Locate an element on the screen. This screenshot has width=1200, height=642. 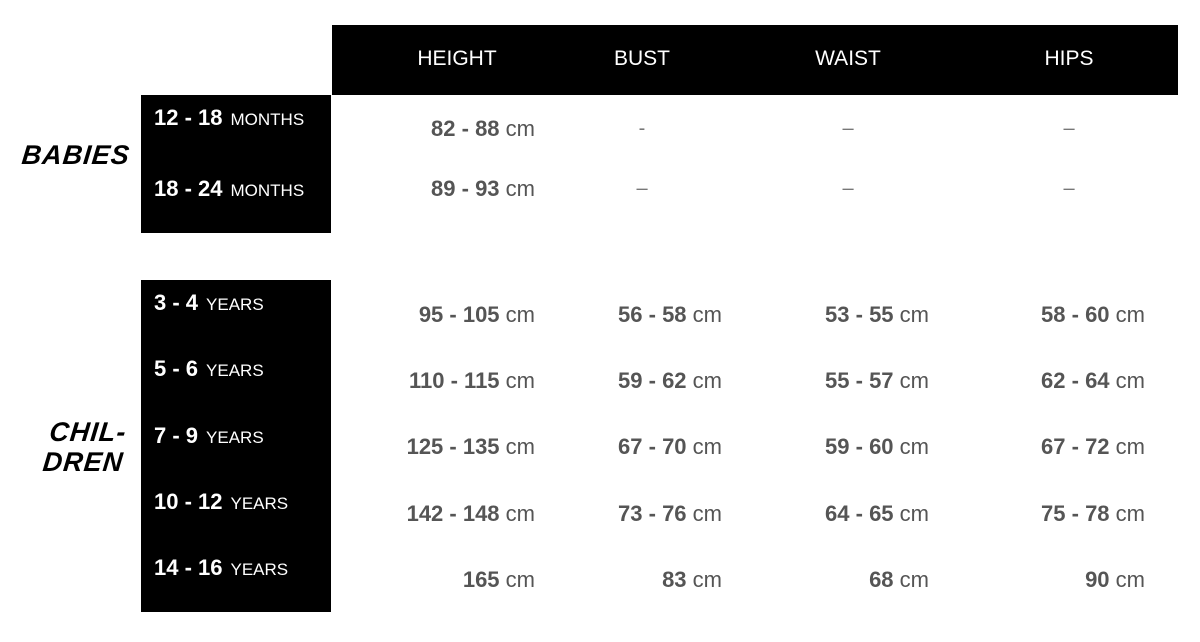
age-label: 18 - 24 MONTHS is located at coordinates (229, 189).